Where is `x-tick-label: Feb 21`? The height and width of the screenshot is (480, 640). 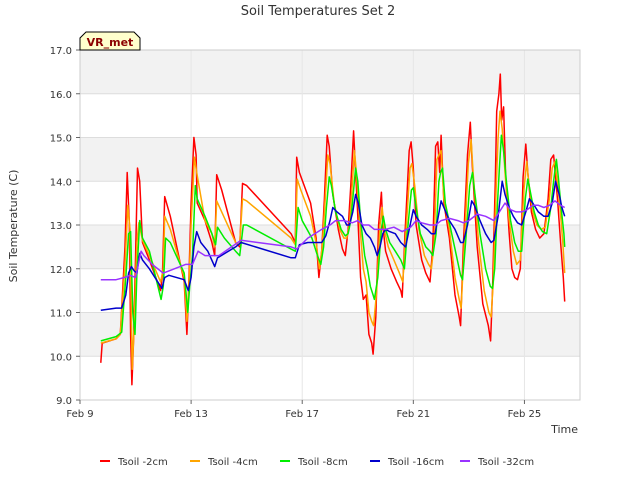
x-tick-label: Feb 21 is located at coordinates (414, 414).